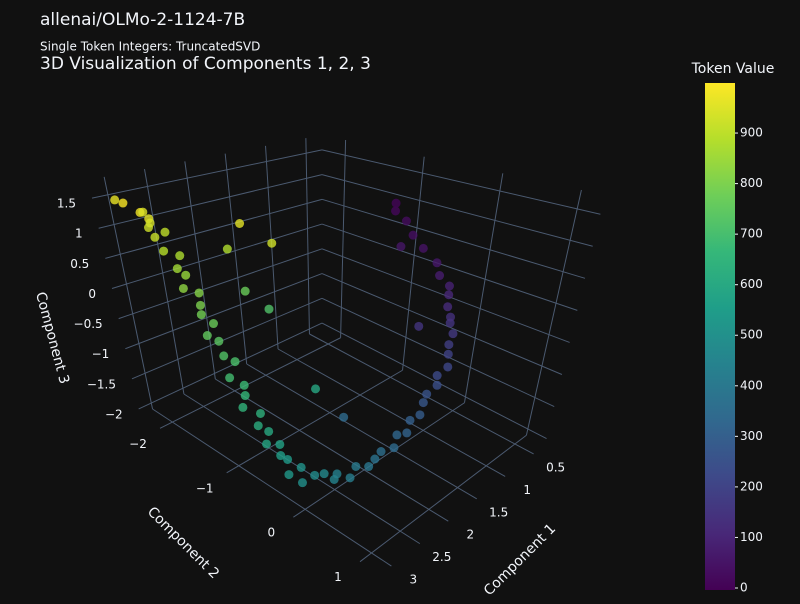 The image size is (800, 604). What do you see at coordinates (138, 444) in the screenshot?
I see `y-tick-label: −2` at bounding box center [138, 444].